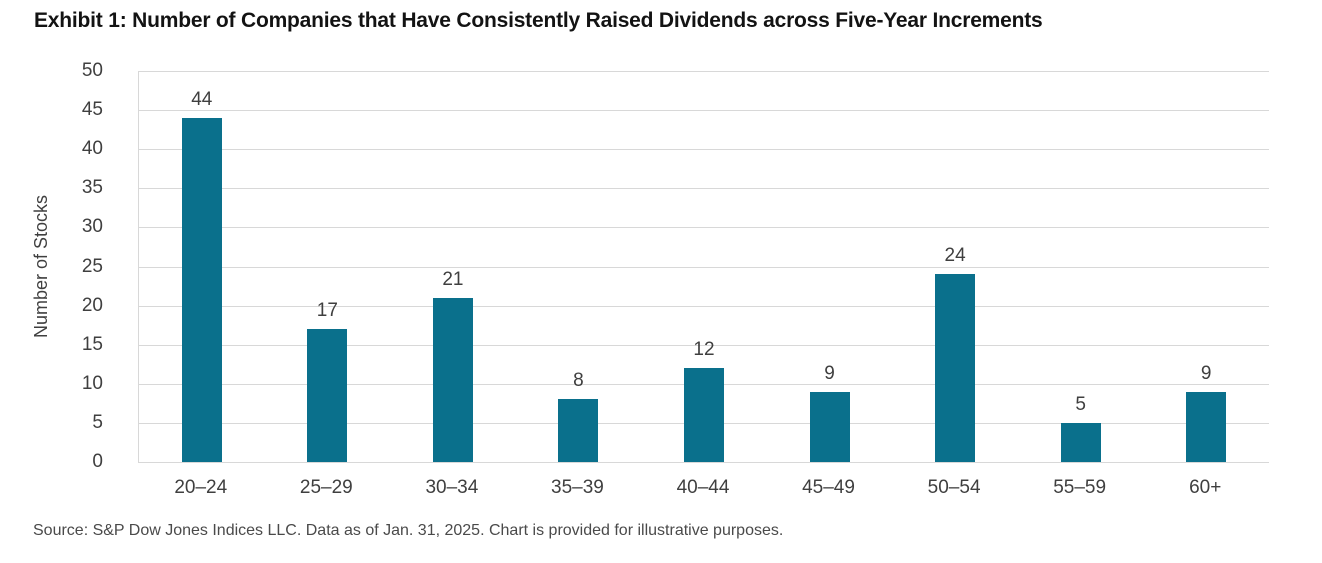  I want to click on bar-value-label: 21, so click(453, 279).